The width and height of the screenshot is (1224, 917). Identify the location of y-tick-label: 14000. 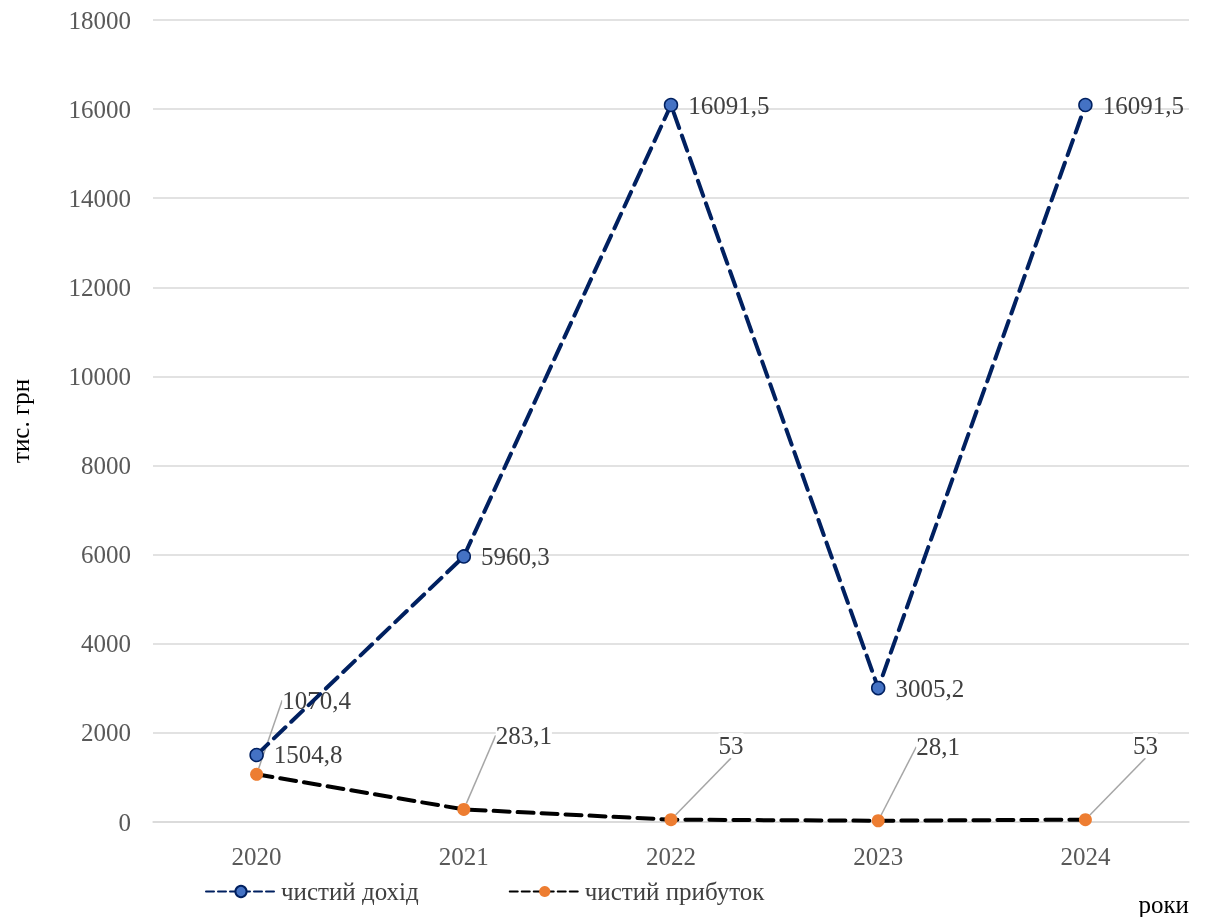
(99, 198).